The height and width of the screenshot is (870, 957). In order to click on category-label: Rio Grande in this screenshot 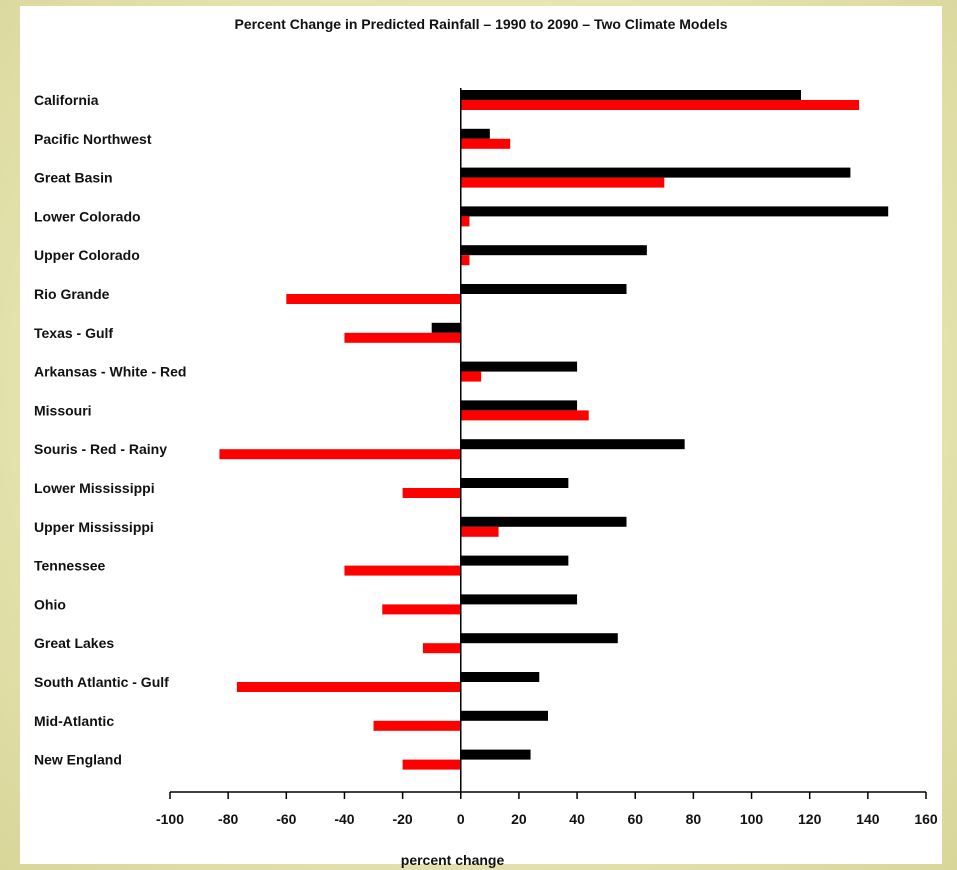, I will do `click(72, 294)`.